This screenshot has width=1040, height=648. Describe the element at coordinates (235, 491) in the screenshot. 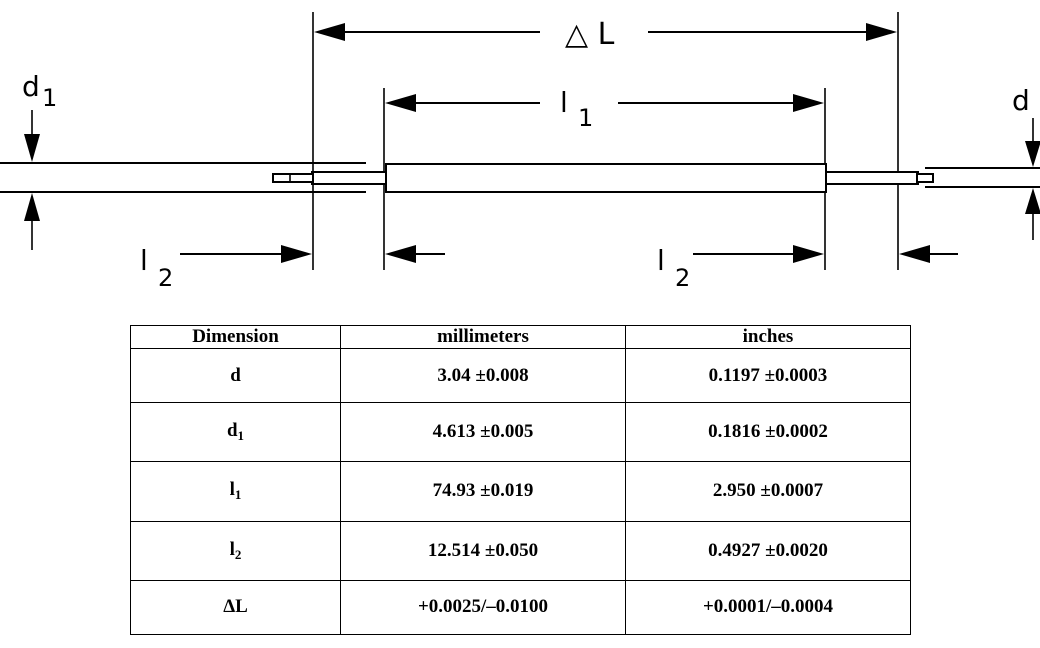

I see `cell-dimension: l1` at that location.